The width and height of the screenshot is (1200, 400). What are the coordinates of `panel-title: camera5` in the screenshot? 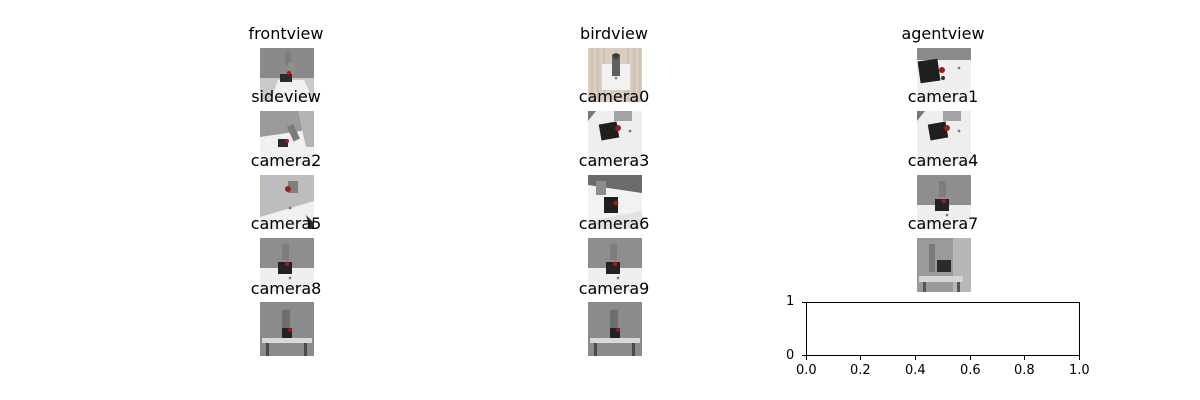 It's located at (286, 223).